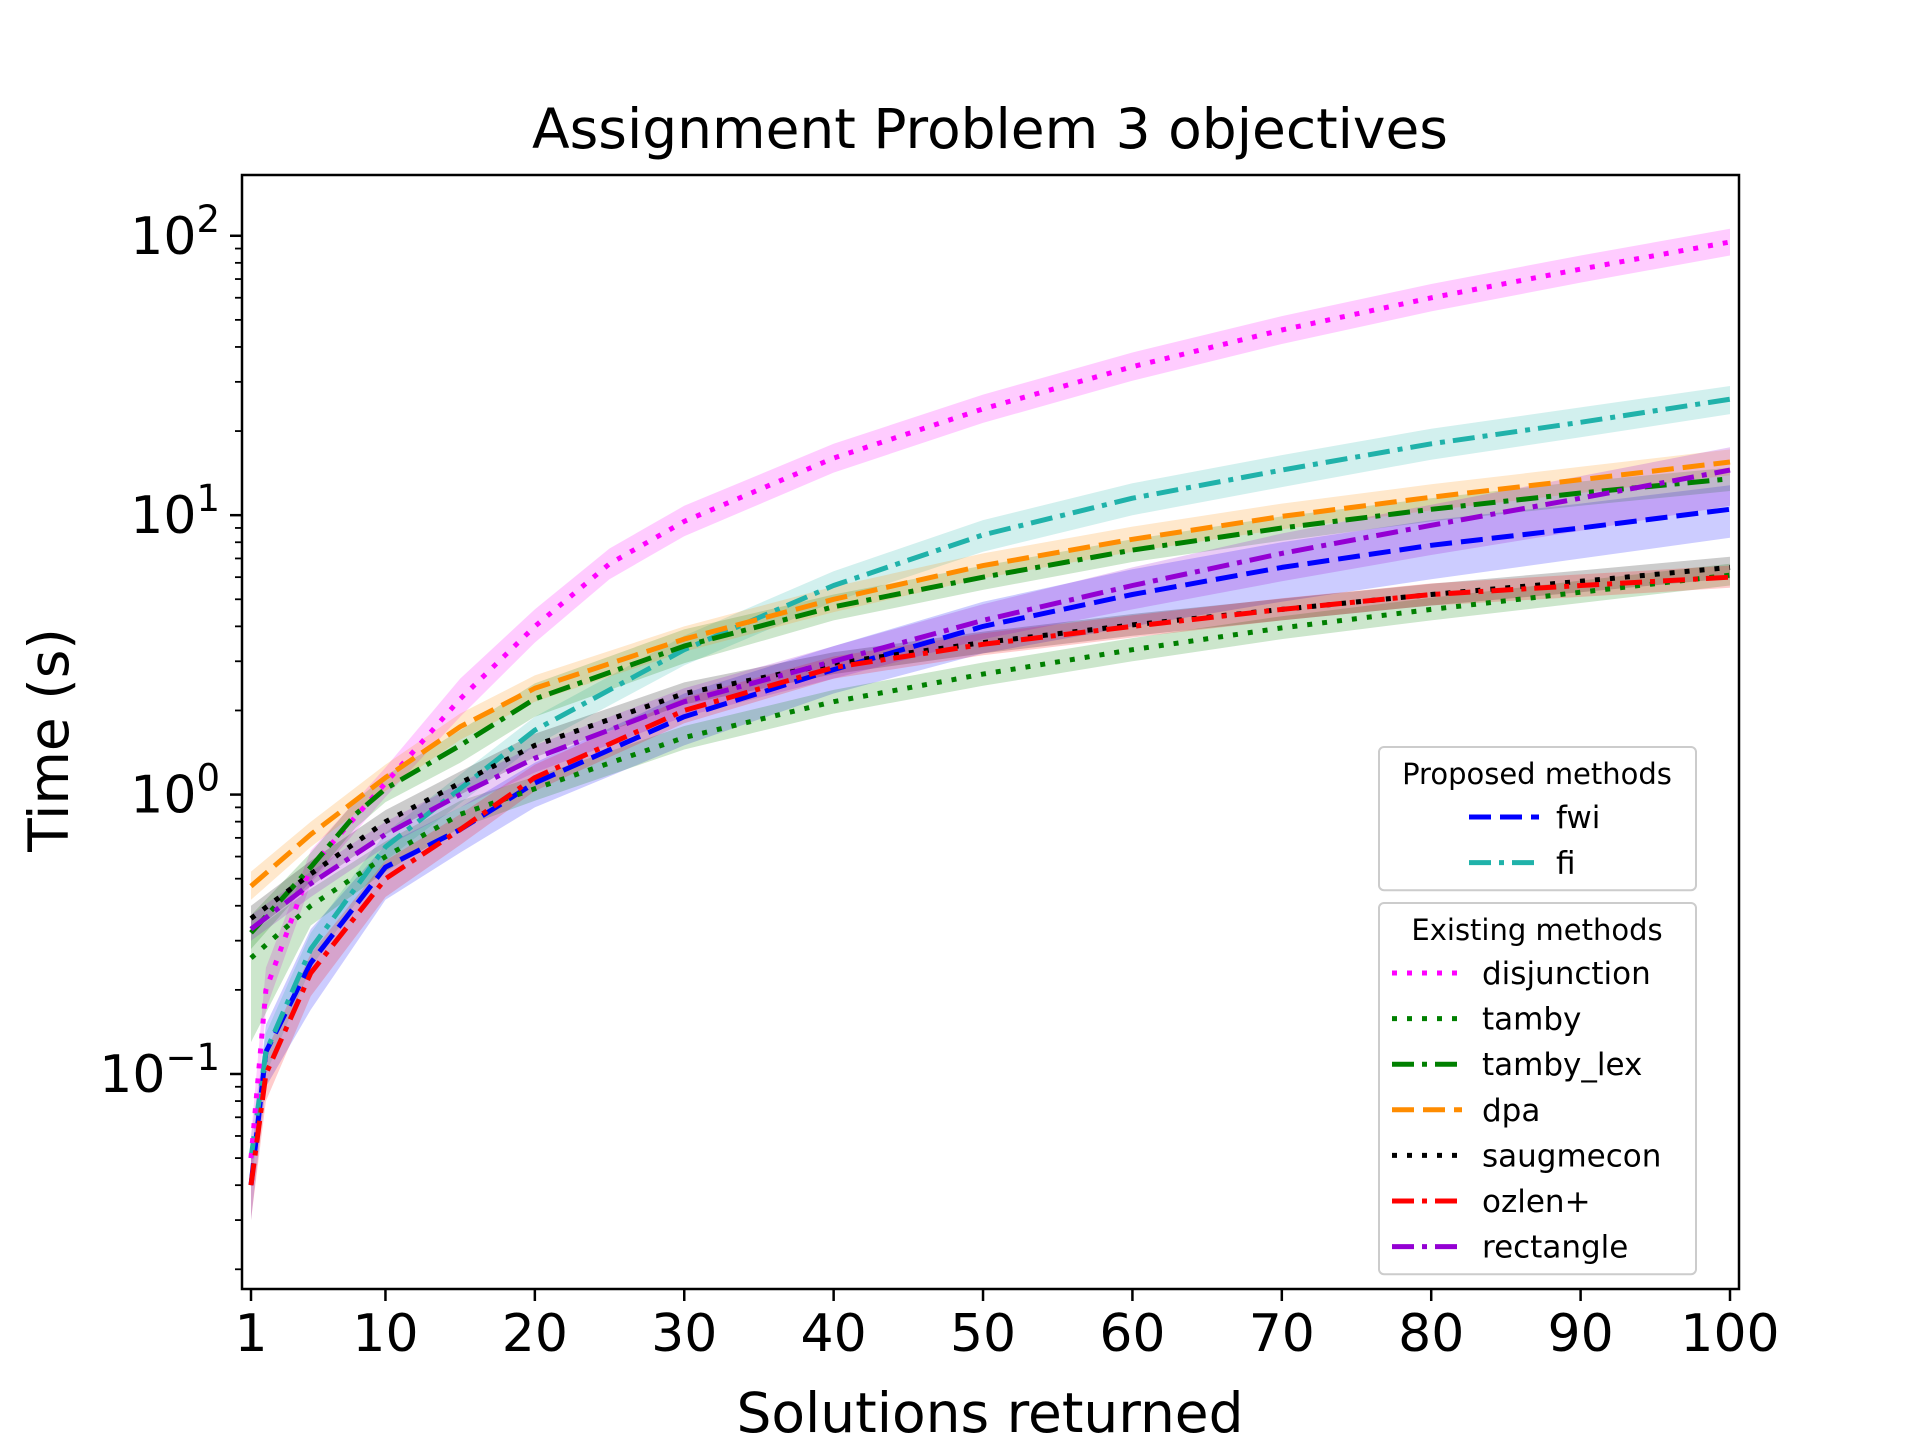 This screenshot has width=1920, height=1440. I want to click on legend-box, so click(1537, 1089).